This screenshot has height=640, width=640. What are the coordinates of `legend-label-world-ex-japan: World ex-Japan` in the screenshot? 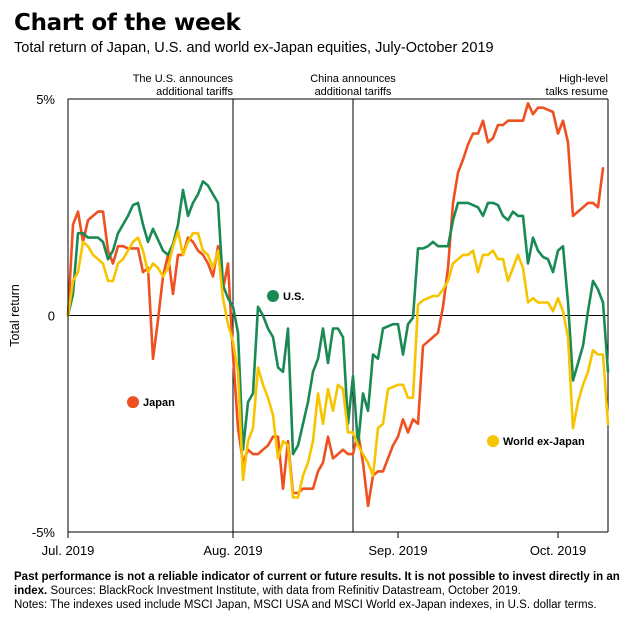 It's located at (544, 442).